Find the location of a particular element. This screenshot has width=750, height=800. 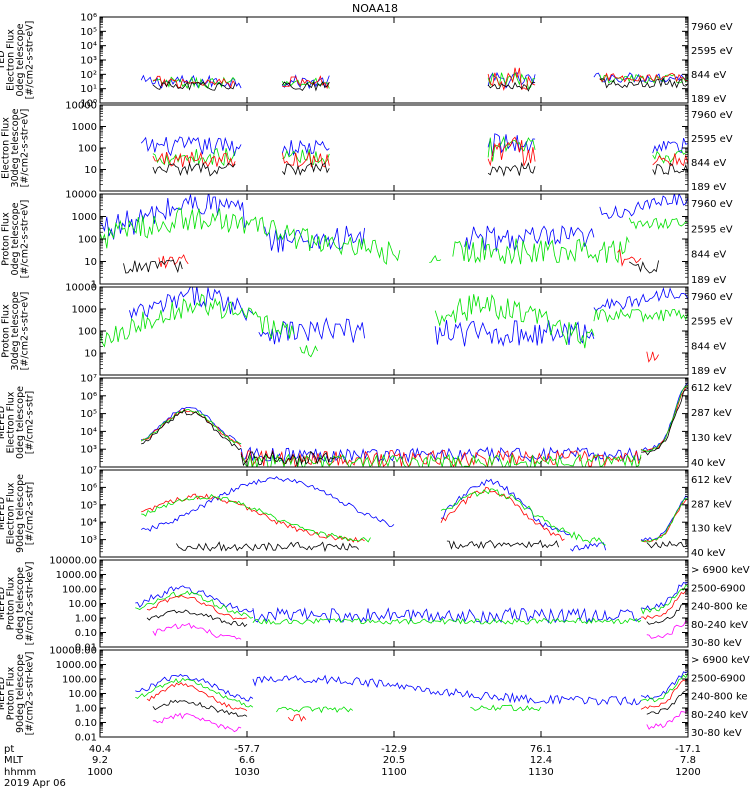

figure-title: NOAA18 is located at coordinates (375, 8).